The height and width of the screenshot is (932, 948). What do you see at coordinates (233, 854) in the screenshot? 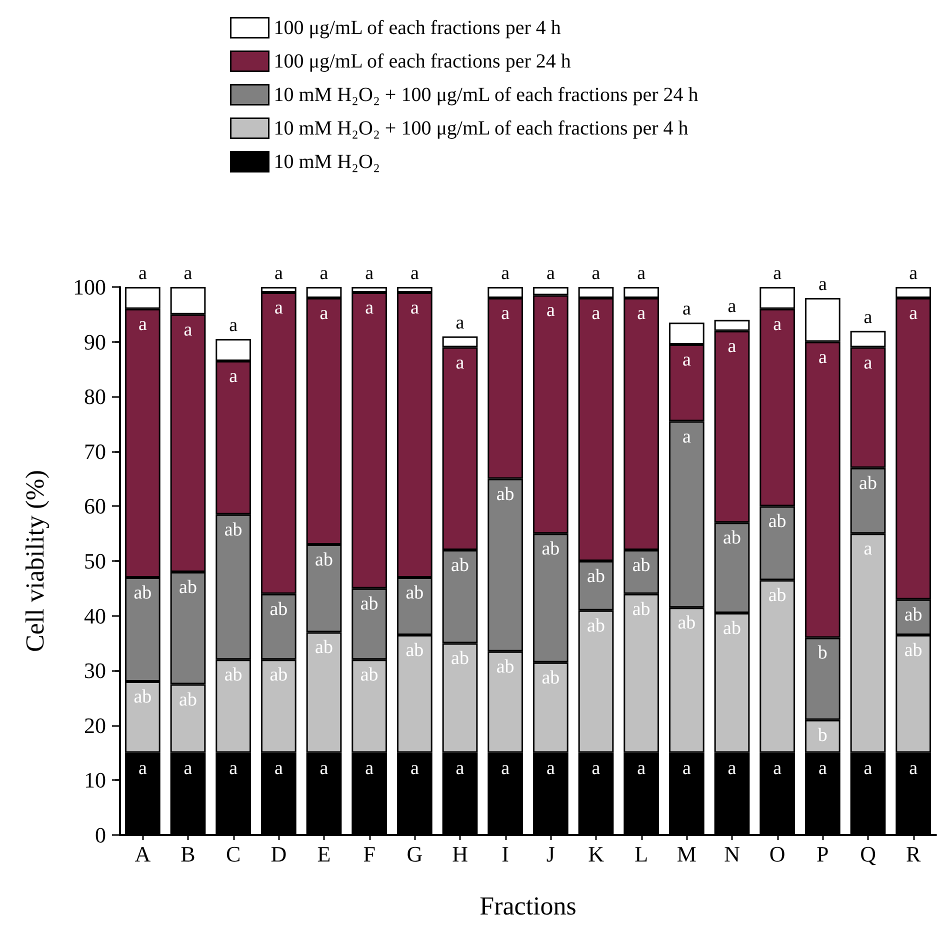
I see `x-tick-label: C` at bounding box center [233, 854].